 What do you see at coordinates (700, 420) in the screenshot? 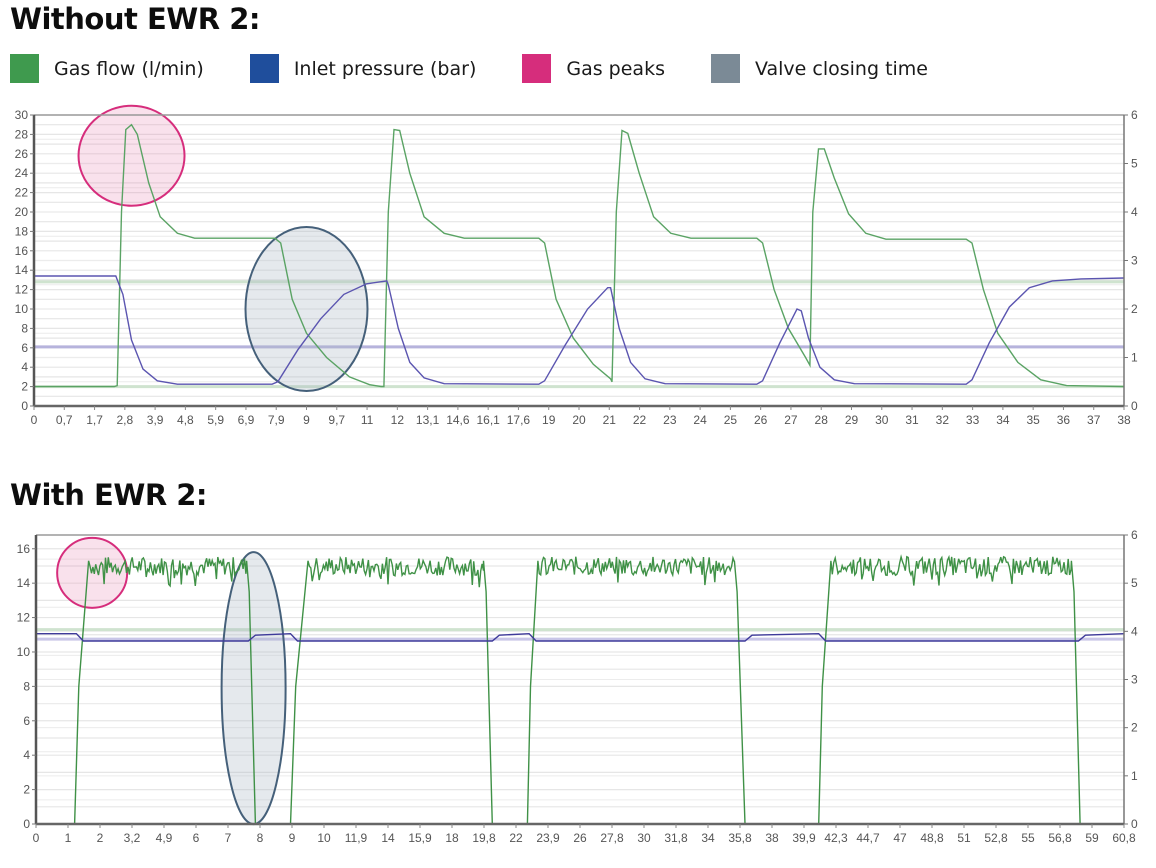
I see `x-tick-label: 24` at bounding box center [700, 420].